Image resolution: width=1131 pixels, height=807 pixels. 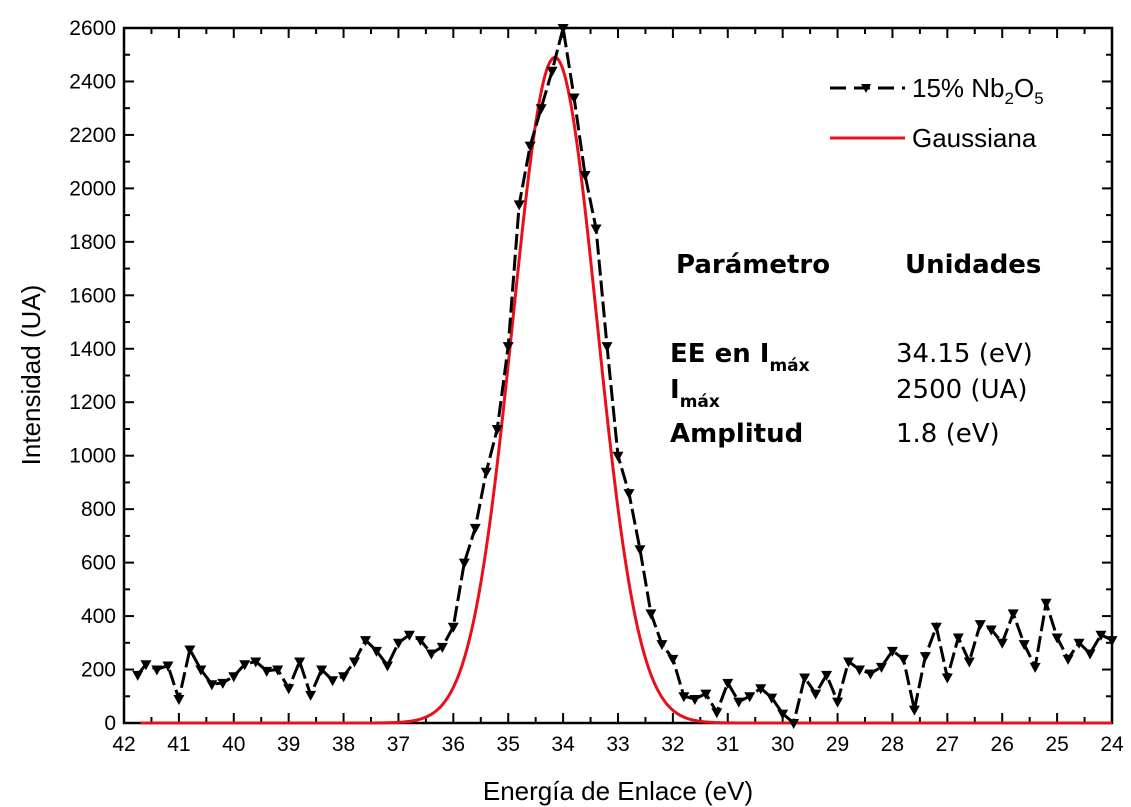 I want to click on y-tick-label: 2400, so click(x=92, y=81).